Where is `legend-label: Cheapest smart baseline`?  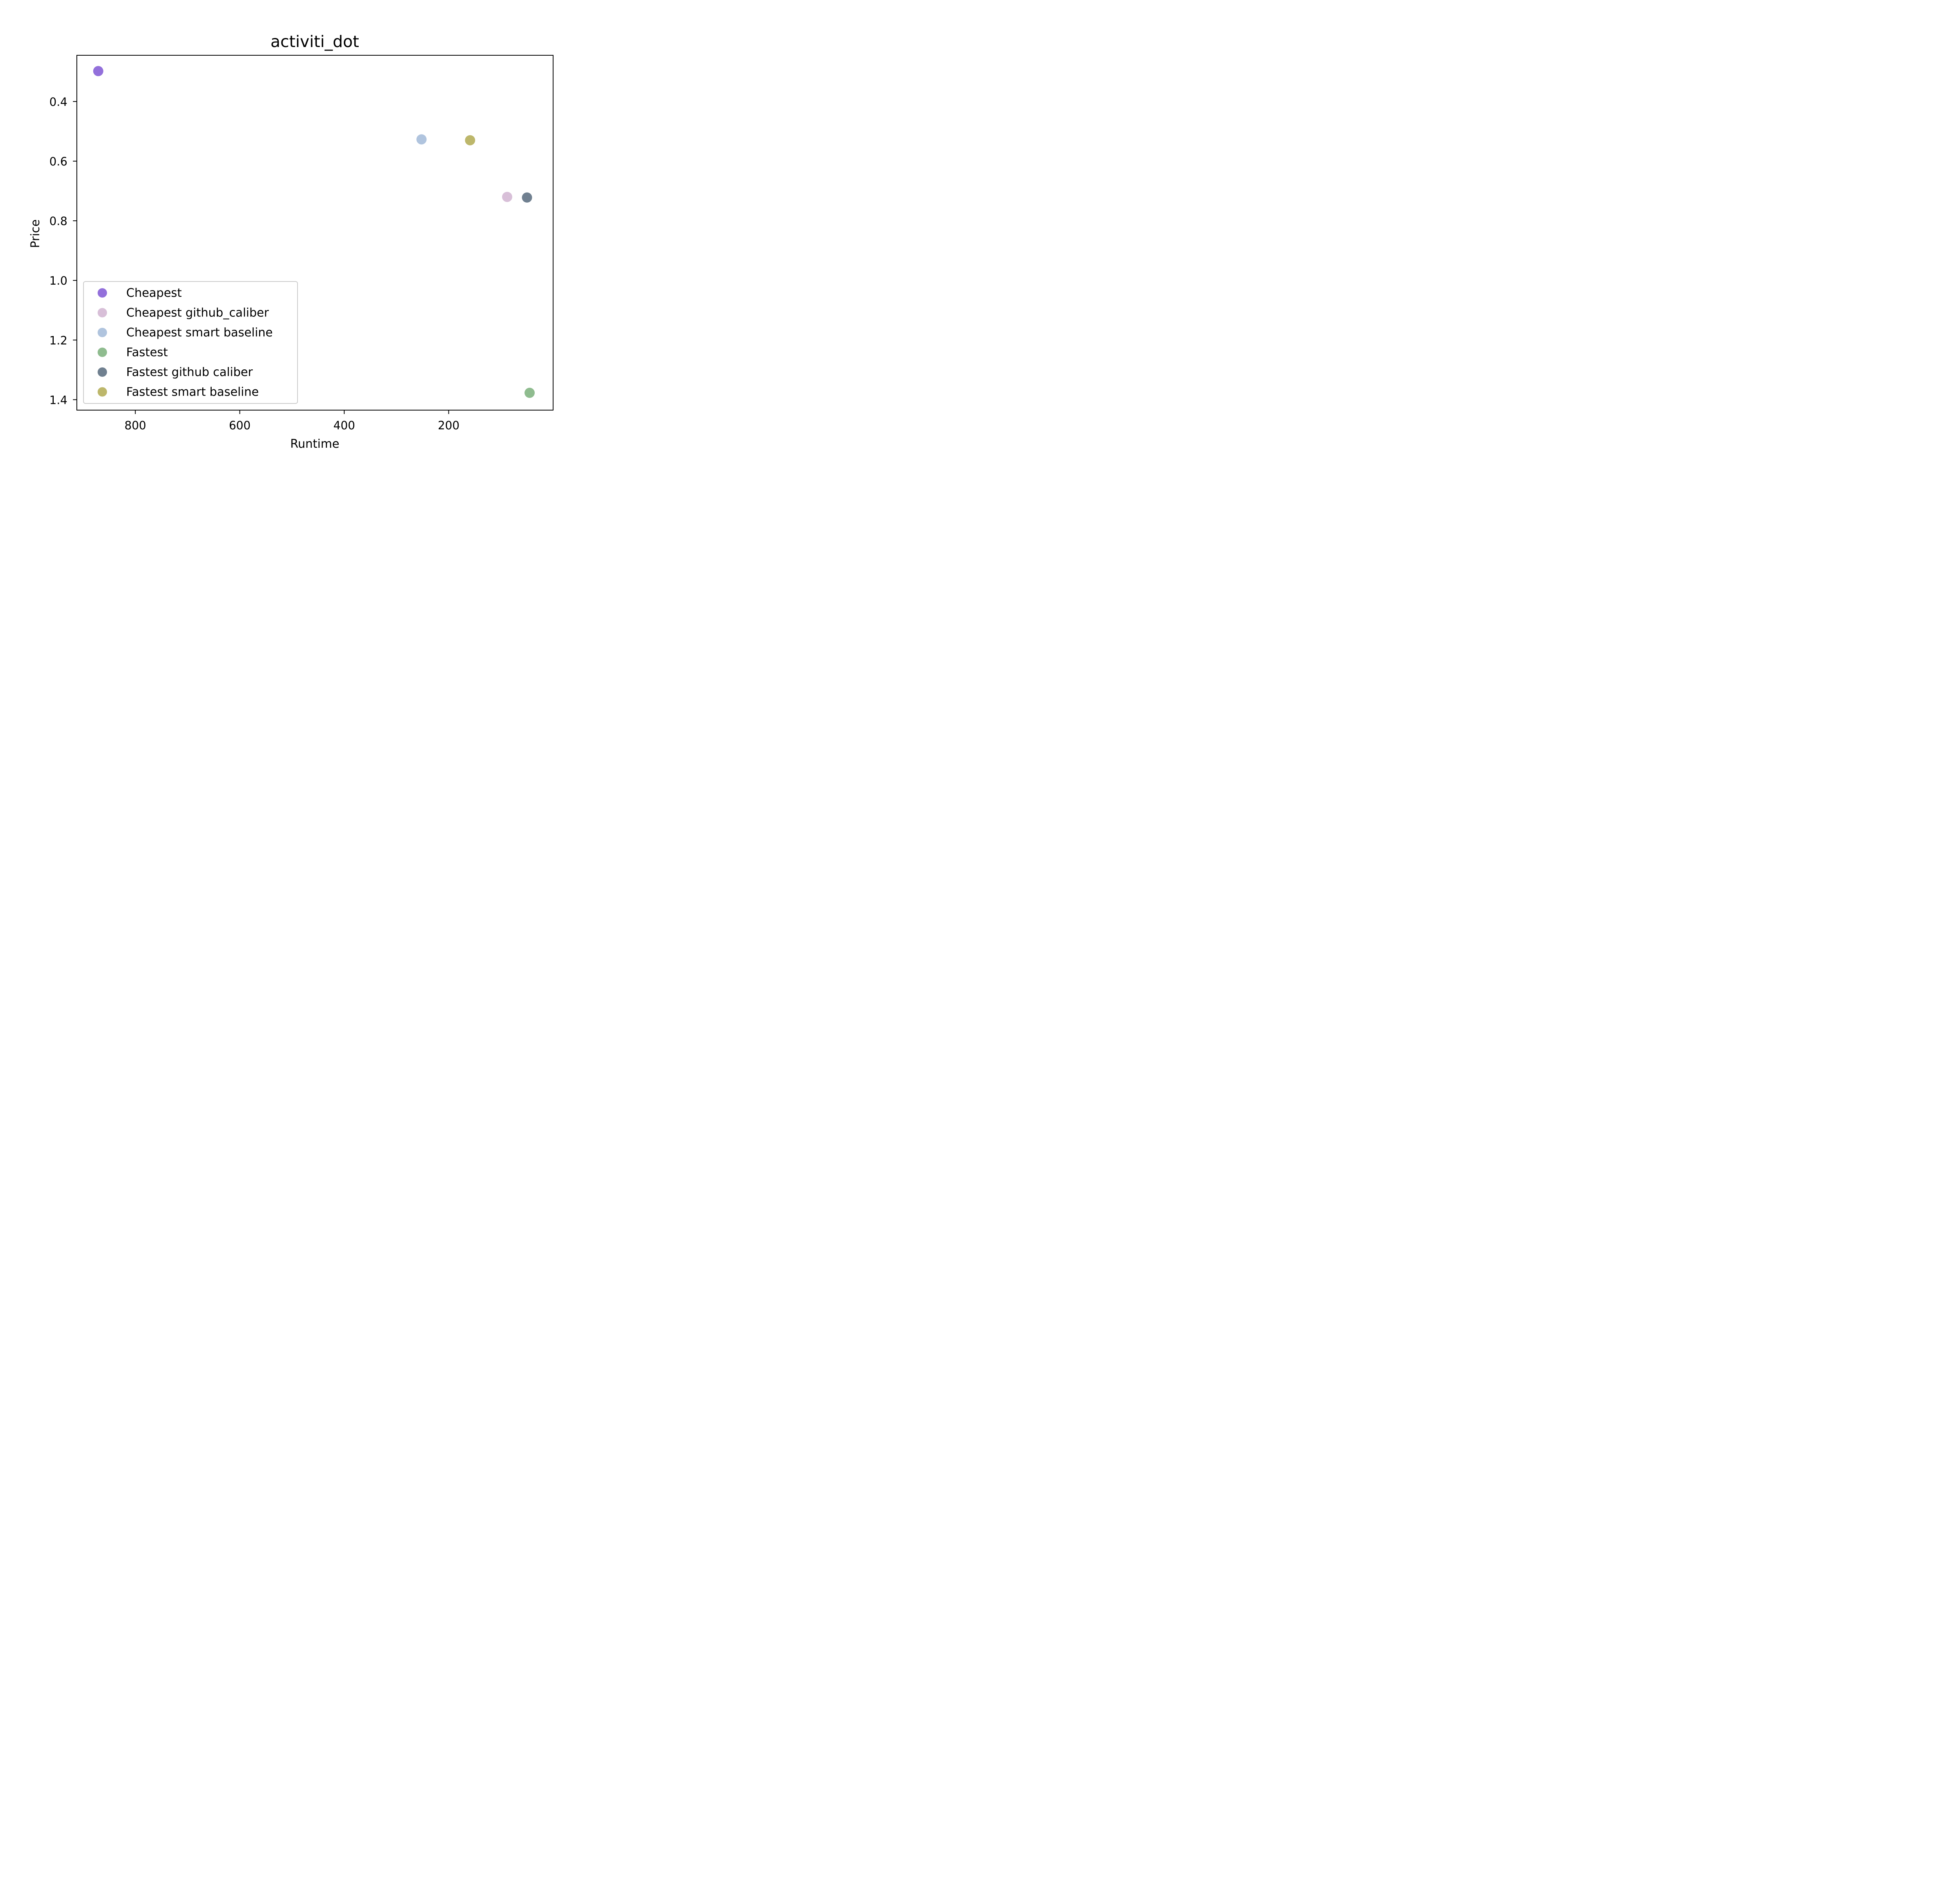 legend-label: Cheapest smart baseline is located at coordinates (199, 333).